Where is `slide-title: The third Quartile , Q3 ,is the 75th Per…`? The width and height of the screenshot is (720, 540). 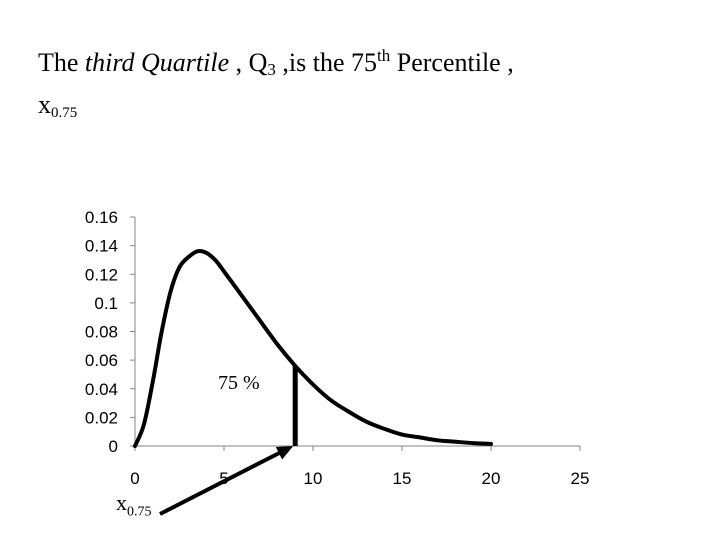 slide-title: The third Quartile , Q3 ,is the 75th Per… is located at coordinates (368, 84).